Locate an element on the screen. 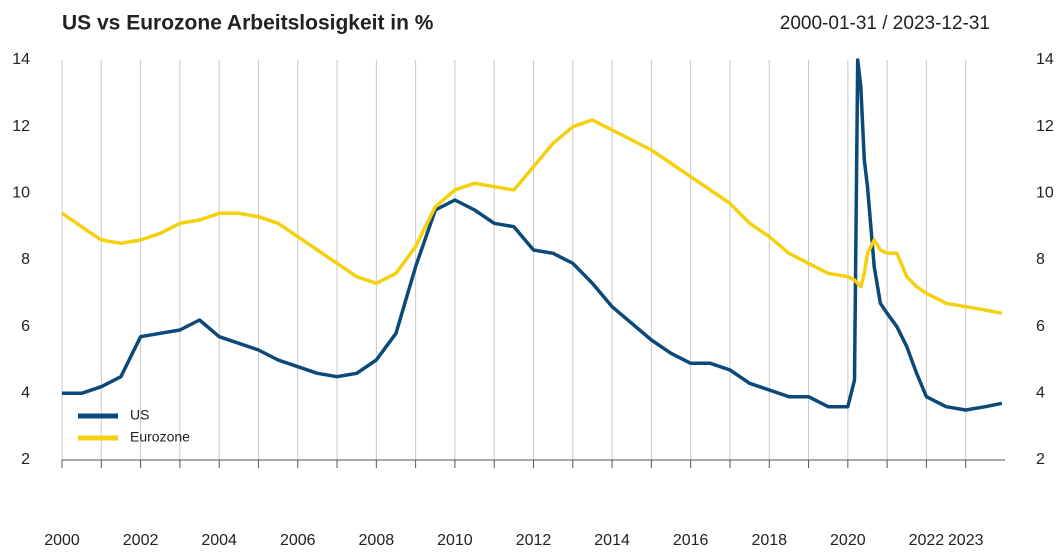 The image size is (1062, 553). y-tick-label: 8 is located at coordinates (25, 259).